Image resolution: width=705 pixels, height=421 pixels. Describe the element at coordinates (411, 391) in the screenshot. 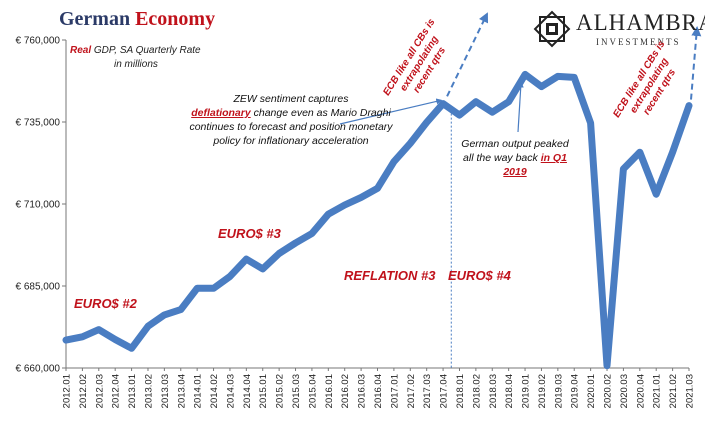

I see `x-tick-label: 2017.02` at that location.